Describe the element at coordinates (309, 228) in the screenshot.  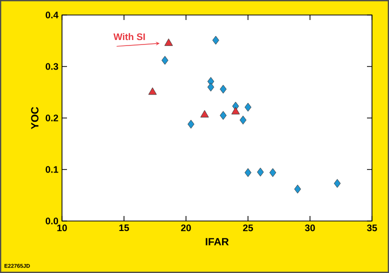
I see `x-tick-label: 30` at that location.